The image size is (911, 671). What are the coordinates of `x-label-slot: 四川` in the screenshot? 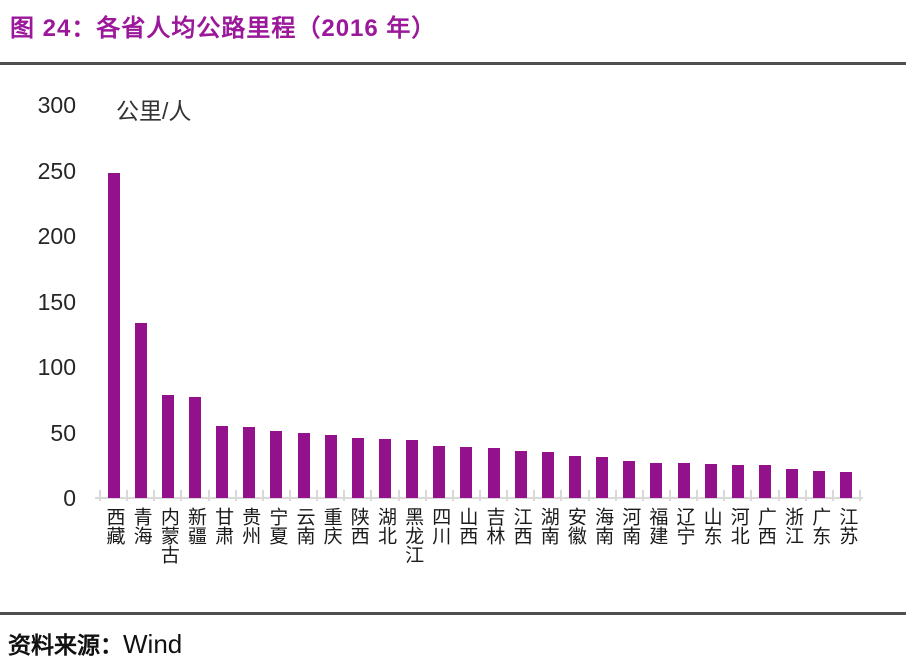 It's located at (439, 526).